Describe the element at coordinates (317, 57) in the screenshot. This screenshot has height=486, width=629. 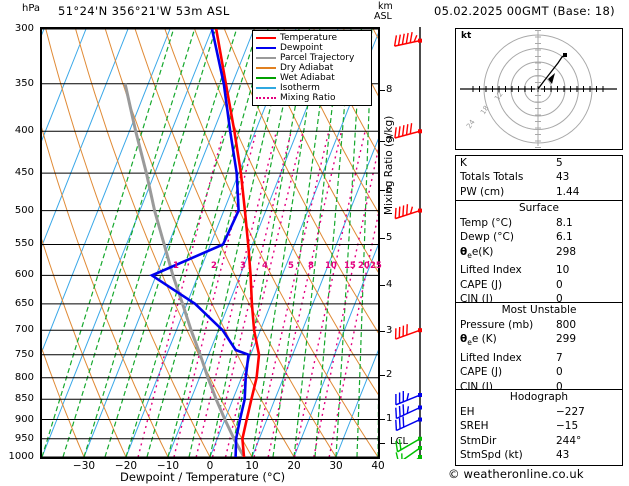
I see `legend-label: Parcel Trajectory` at that location.